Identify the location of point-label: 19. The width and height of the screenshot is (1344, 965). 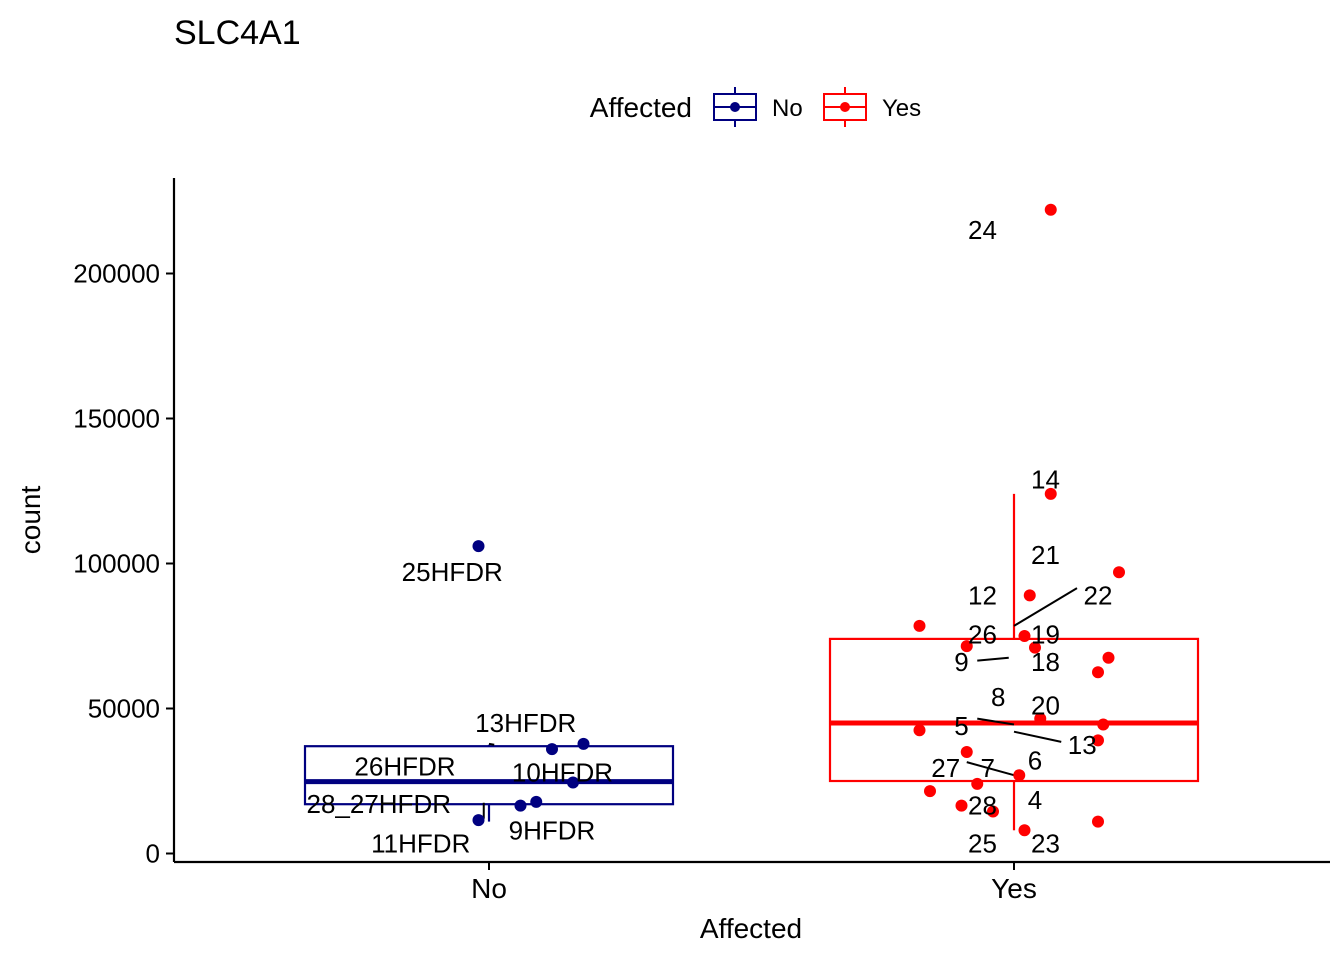
(1045, 635).